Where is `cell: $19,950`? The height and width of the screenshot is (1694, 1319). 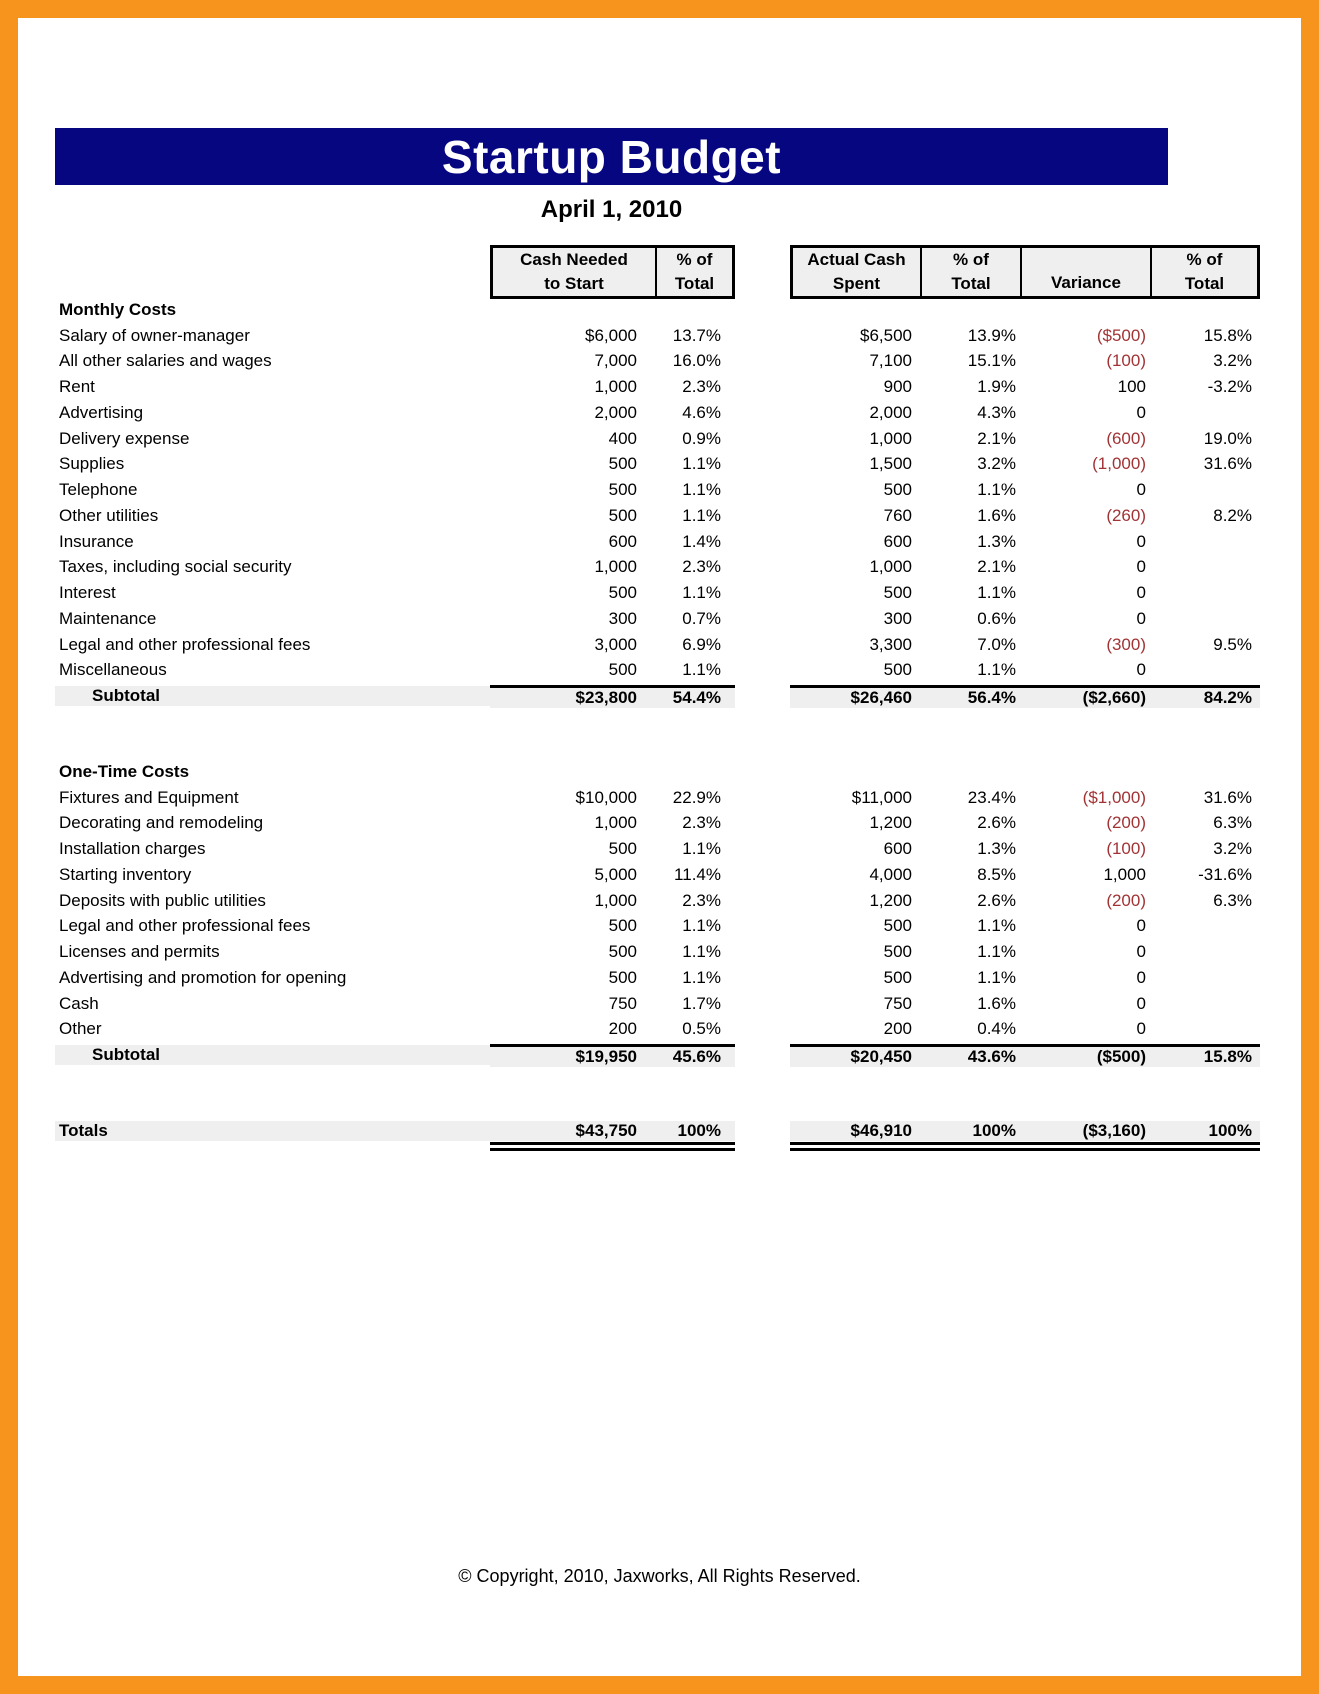
cell: $19,950 is located at coordinates (572, 1055).